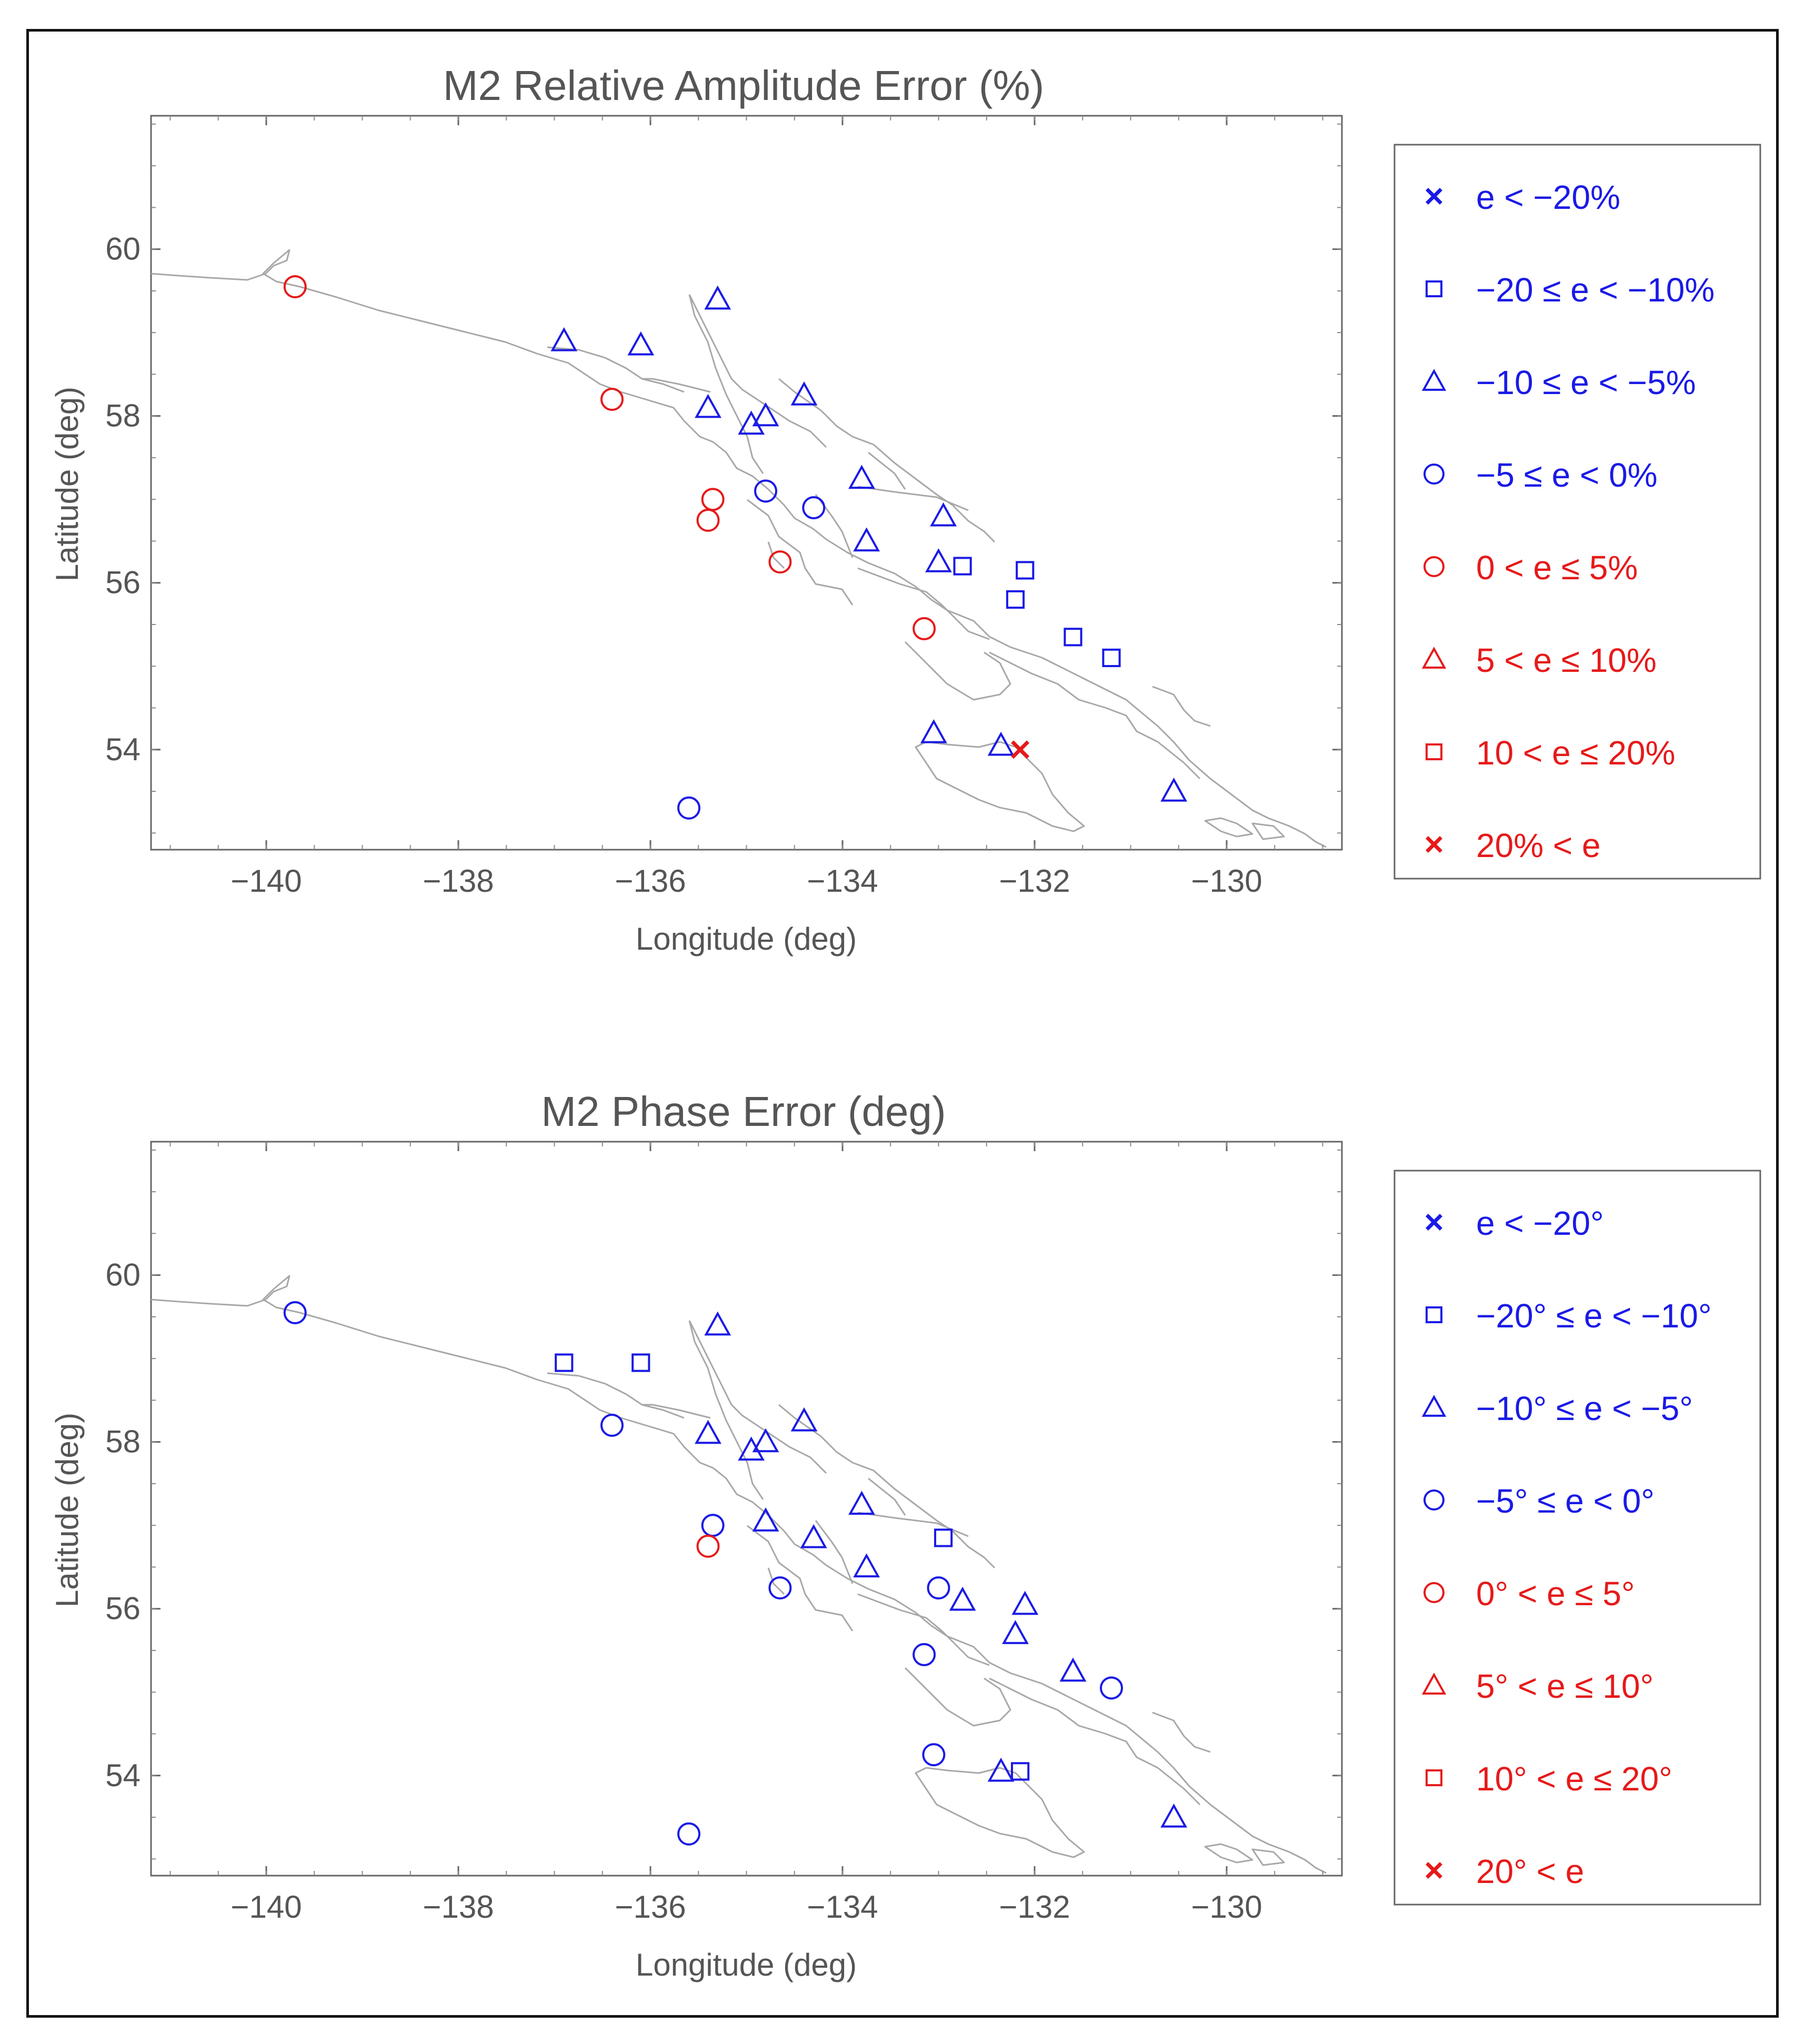 Image resolution: width=1805 pixels, height=2044 pixels. I want to click on legend-label: 20° < e, so click(1530, 1871).